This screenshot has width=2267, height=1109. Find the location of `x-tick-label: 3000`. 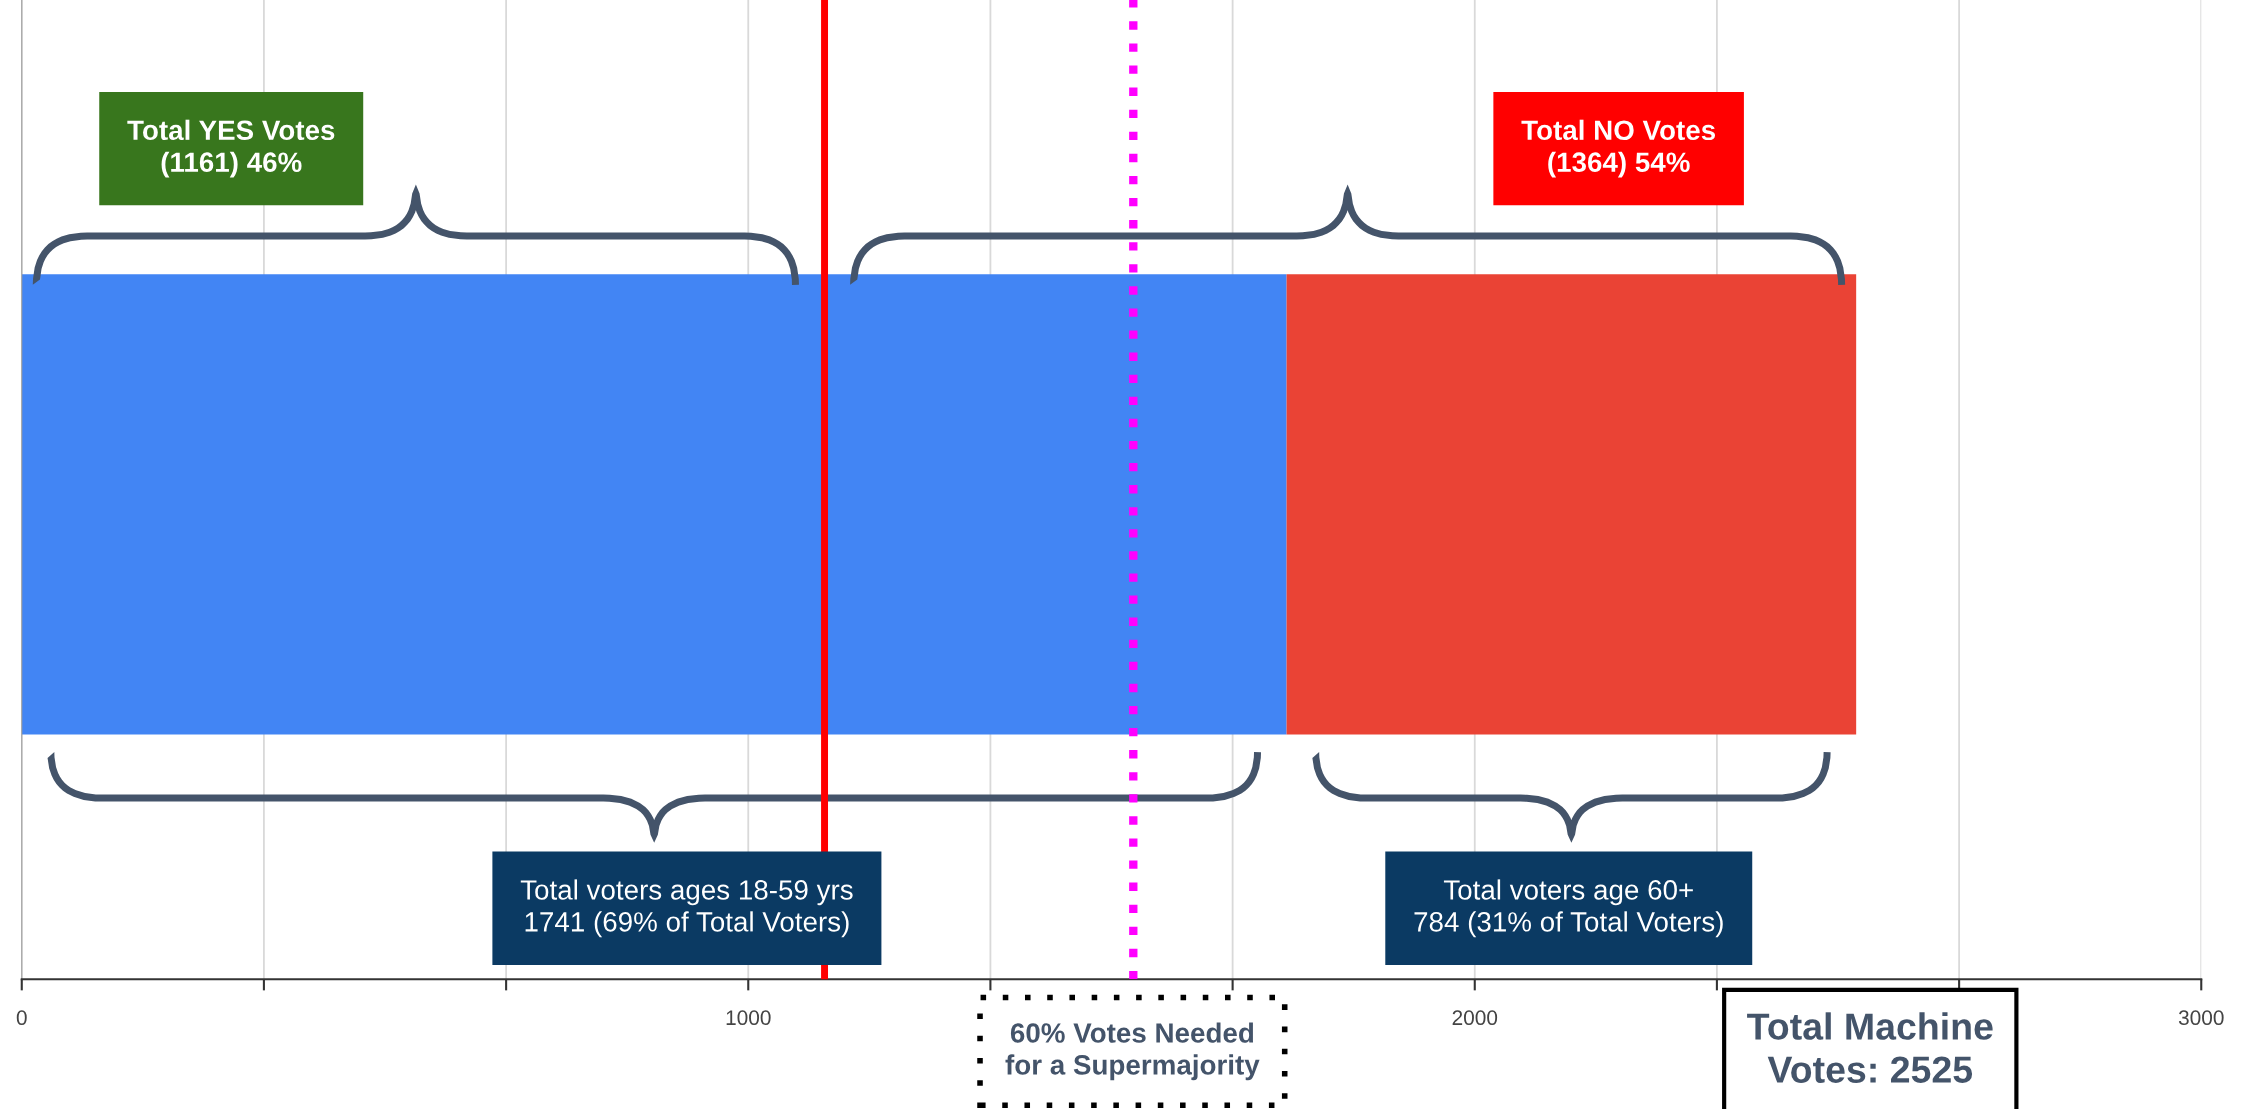

x-tick-label: 3000 is located at coordinates (2201, 1018).